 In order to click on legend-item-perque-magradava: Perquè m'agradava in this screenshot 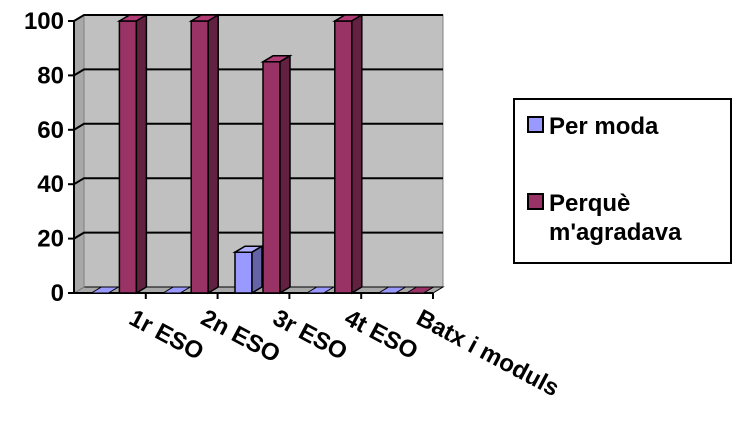, I will do `click(604, 218)`.